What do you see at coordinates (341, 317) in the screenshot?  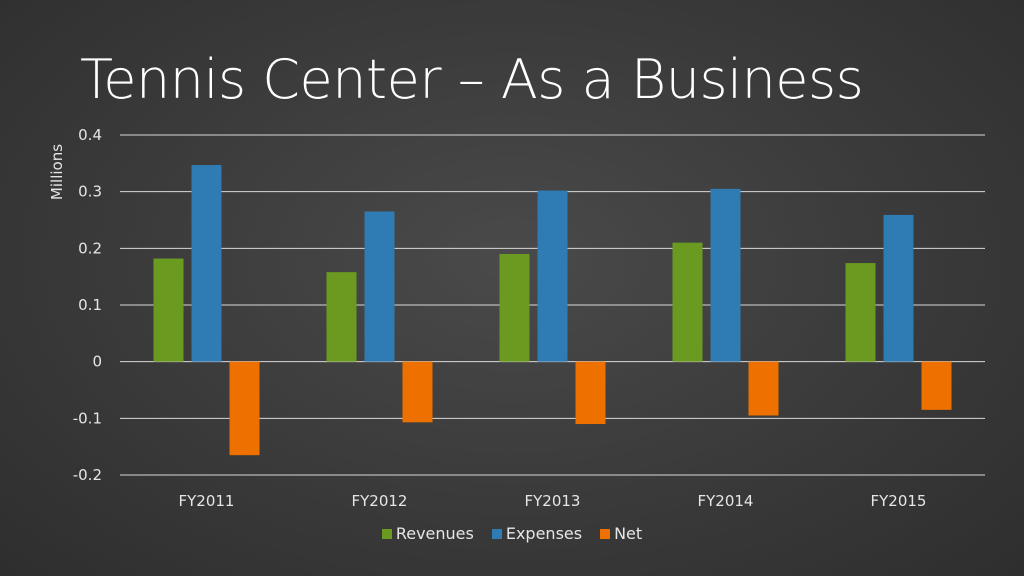 I see `bar-revenues-fy2012` at bounding box center [341, 317].